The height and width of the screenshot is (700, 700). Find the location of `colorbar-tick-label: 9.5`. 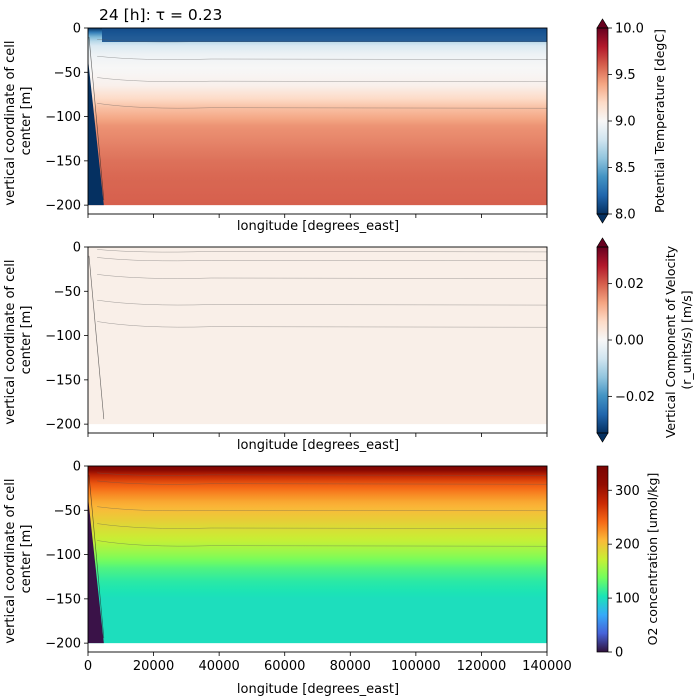

colorbar-tick-label: 9.5 is located at coordinates (625, 75).